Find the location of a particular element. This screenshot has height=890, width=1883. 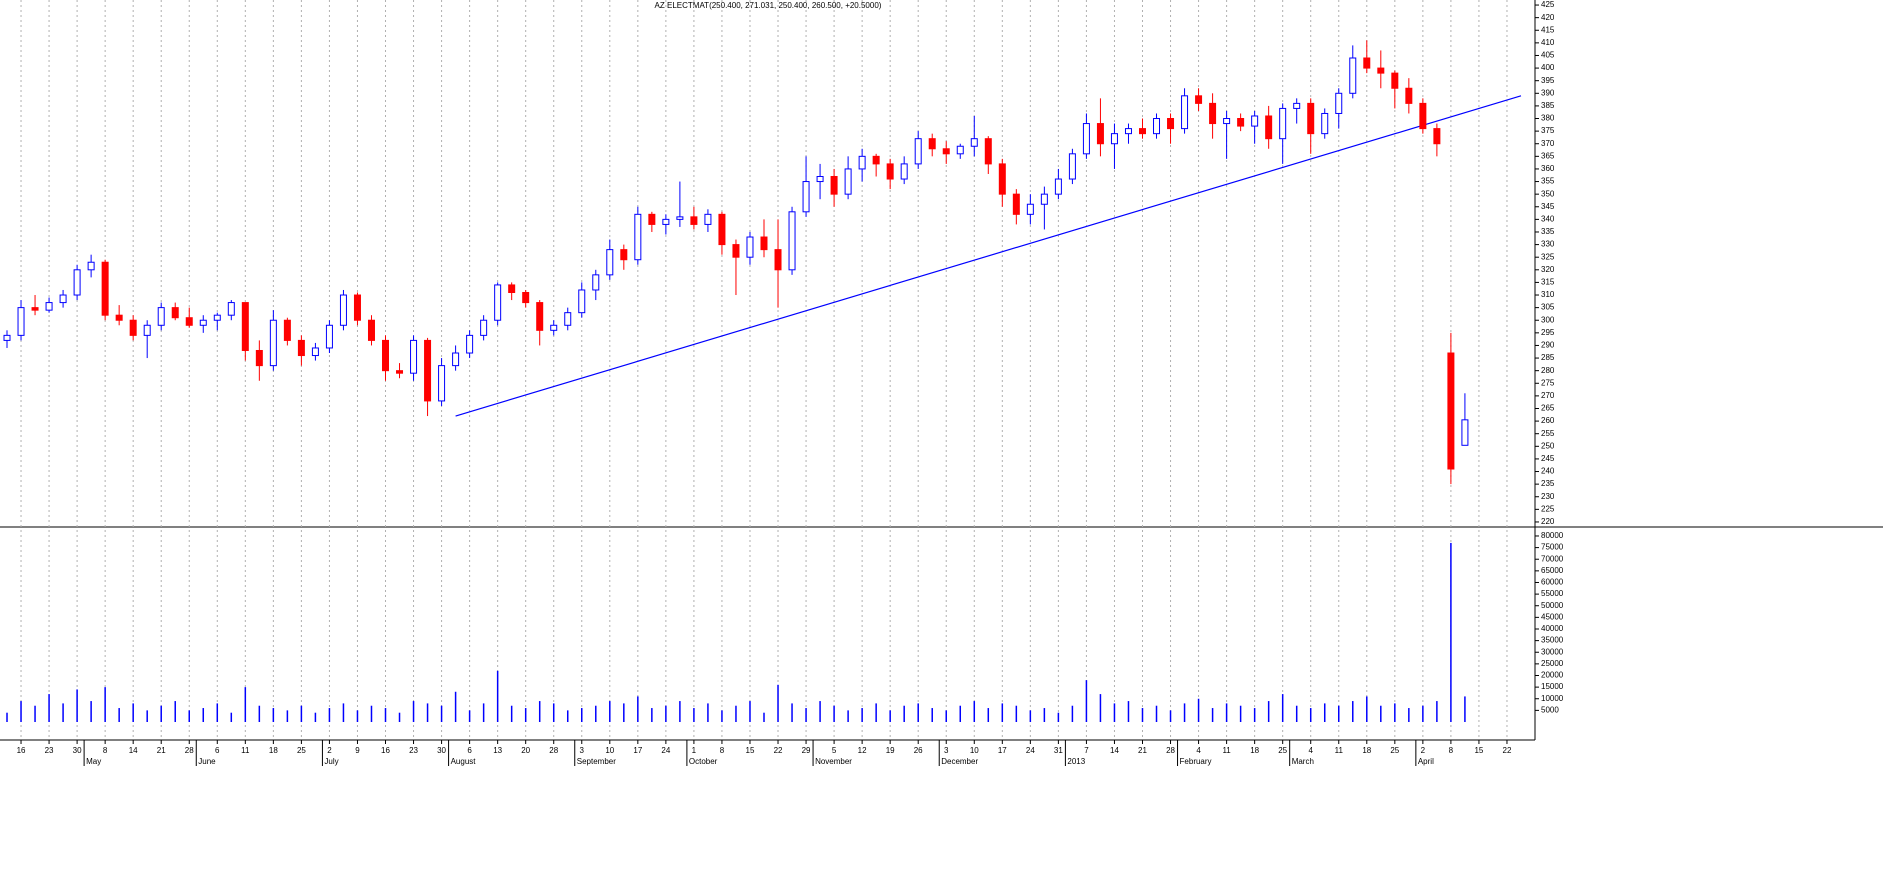

y-tick-label: 250 is located at coordinates (1548, 445).